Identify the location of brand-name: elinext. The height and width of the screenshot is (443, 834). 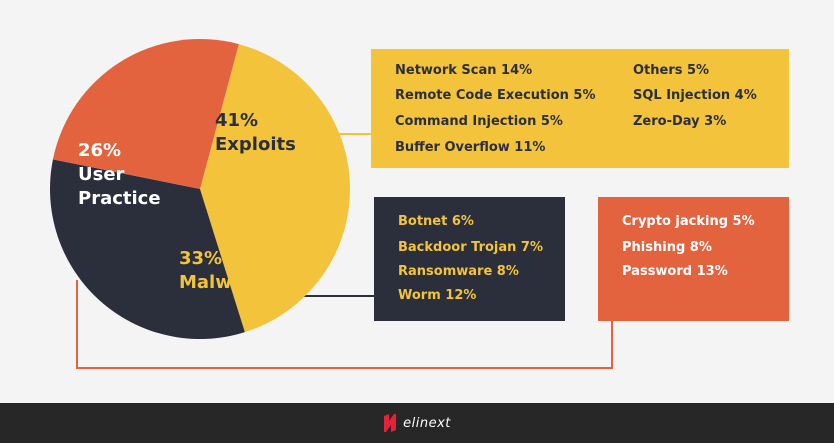
(427, 423).